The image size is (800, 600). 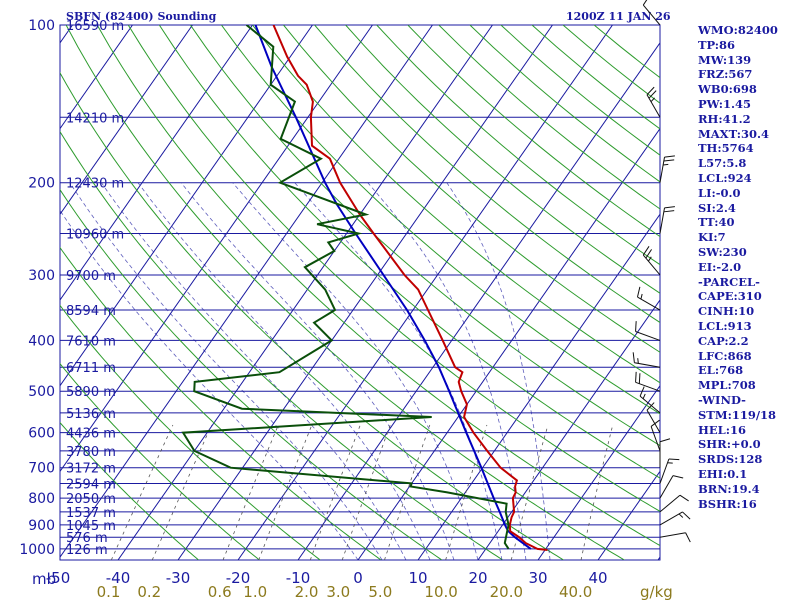 I want to click on chart-time: 1200Z 11 JAN 26, so click(x=618, y=16).